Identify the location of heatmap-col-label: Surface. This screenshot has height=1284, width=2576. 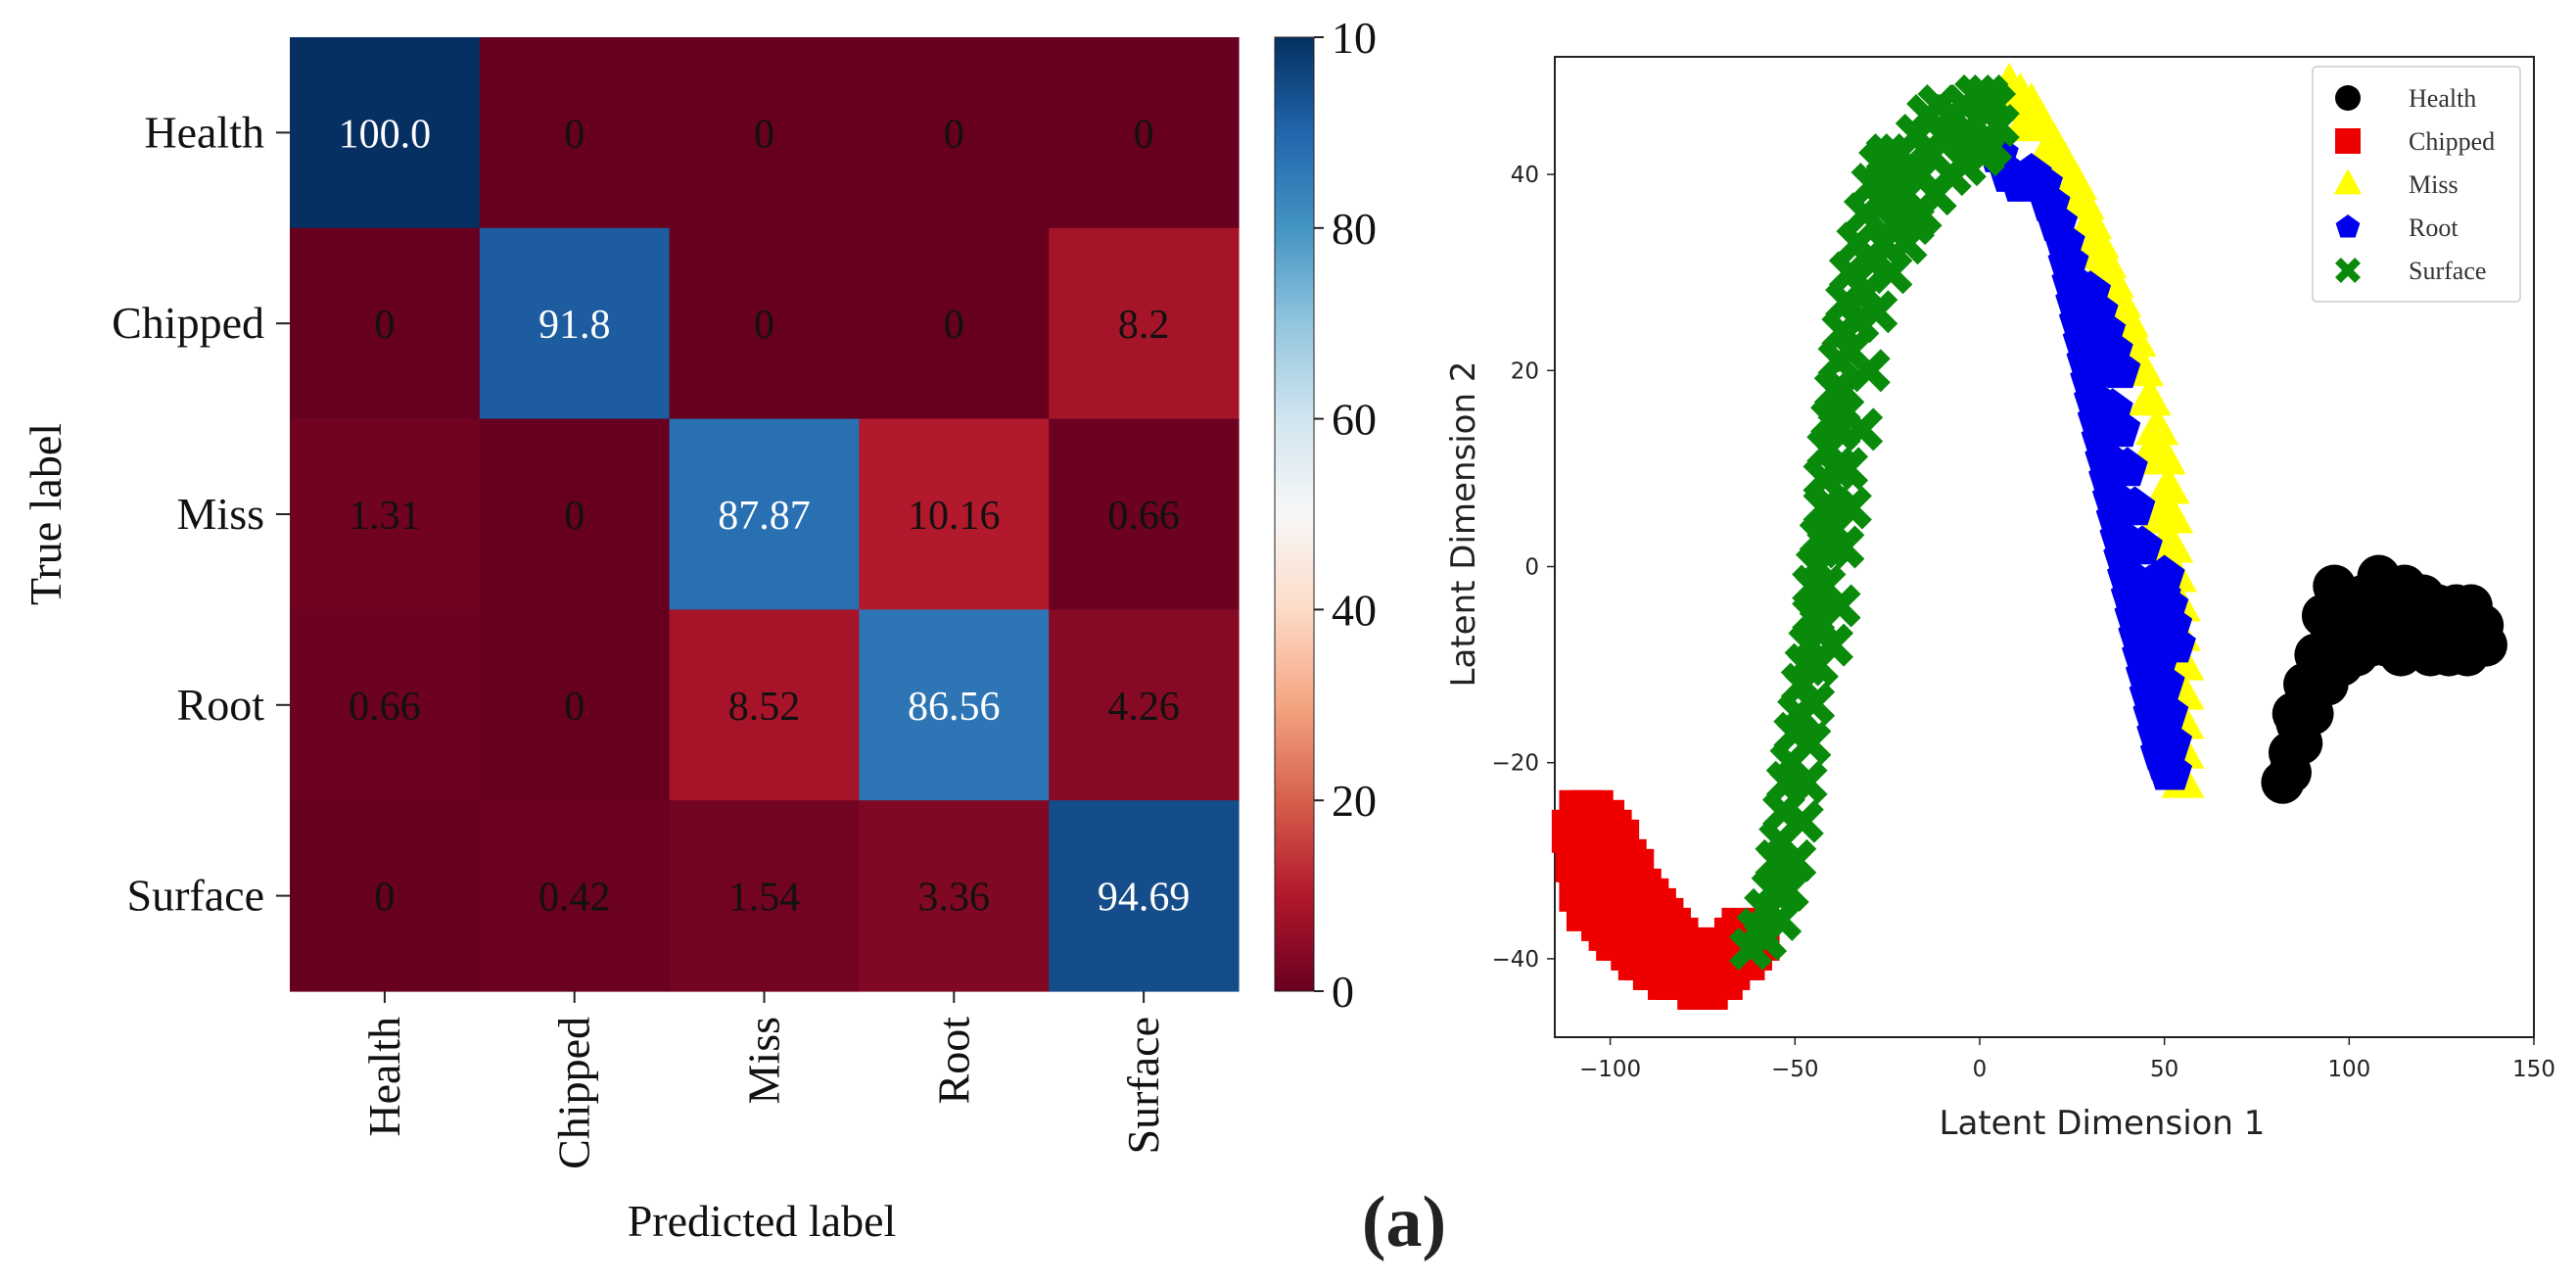
(1143, 1085).